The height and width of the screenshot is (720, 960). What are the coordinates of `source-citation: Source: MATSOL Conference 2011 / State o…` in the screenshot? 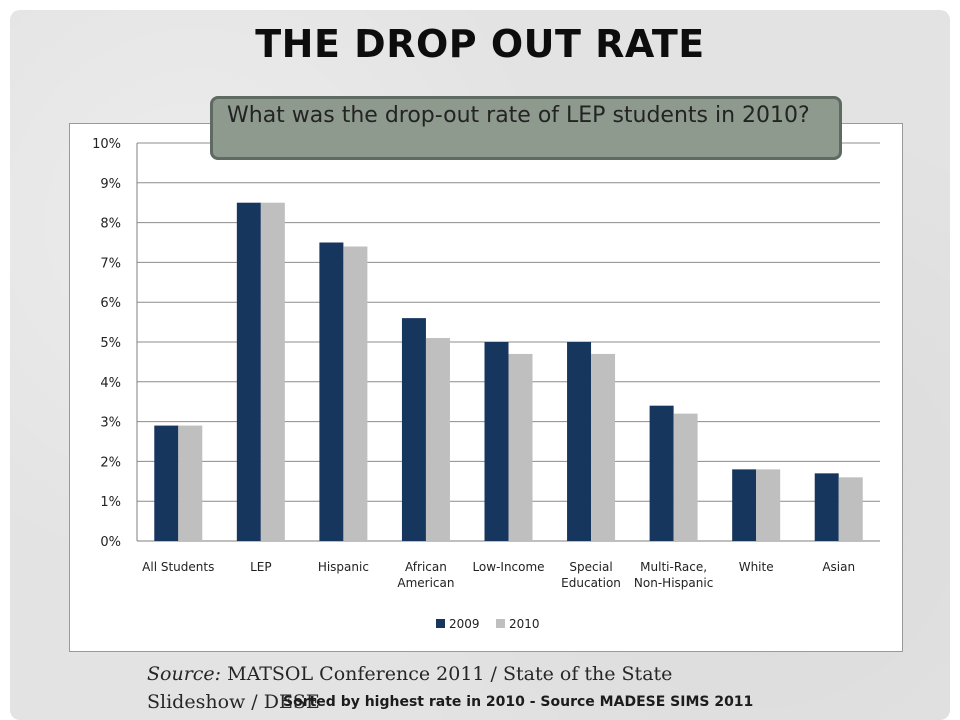 It's located at (457, 688).